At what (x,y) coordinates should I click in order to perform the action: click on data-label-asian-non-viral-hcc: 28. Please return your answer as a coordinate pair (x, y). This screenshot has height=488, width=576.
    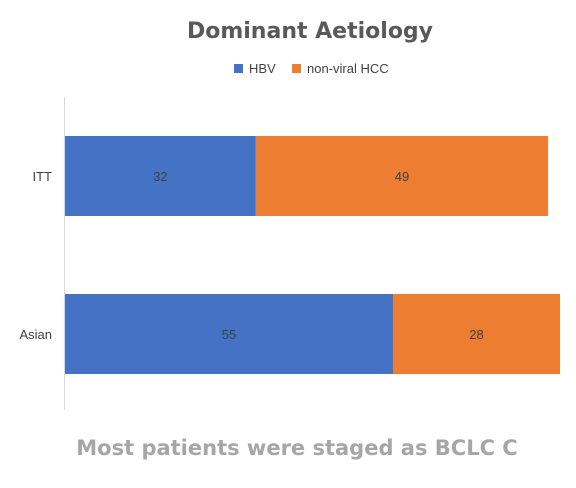
    Looking at the image, I should click on (476, 334).